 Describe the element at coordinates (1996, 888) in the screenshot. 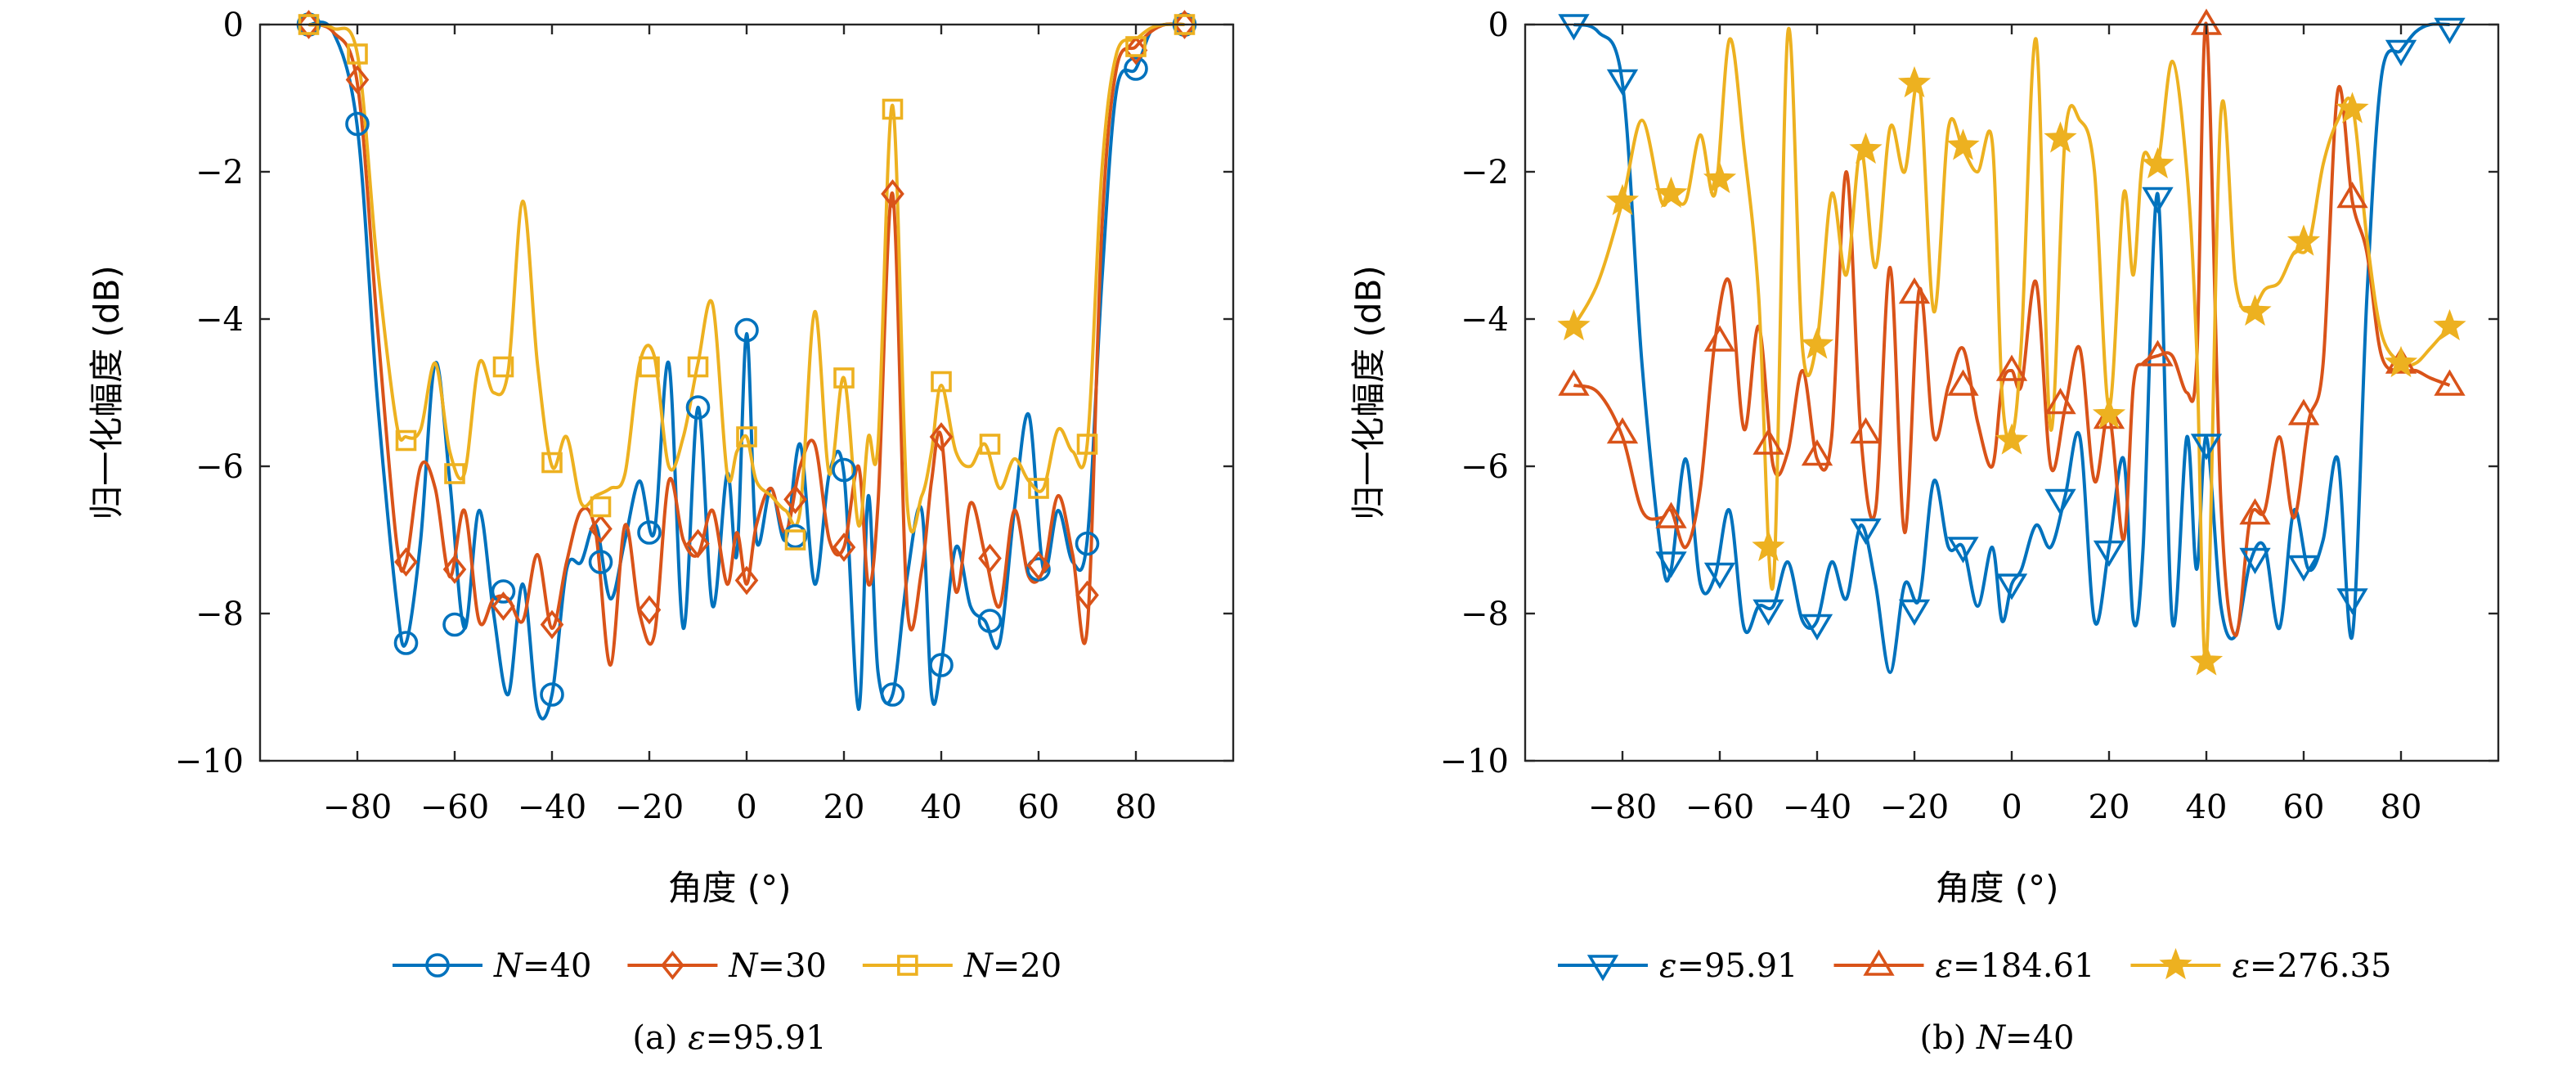

I see `x-axis-title: 角度 (°)` at that location.